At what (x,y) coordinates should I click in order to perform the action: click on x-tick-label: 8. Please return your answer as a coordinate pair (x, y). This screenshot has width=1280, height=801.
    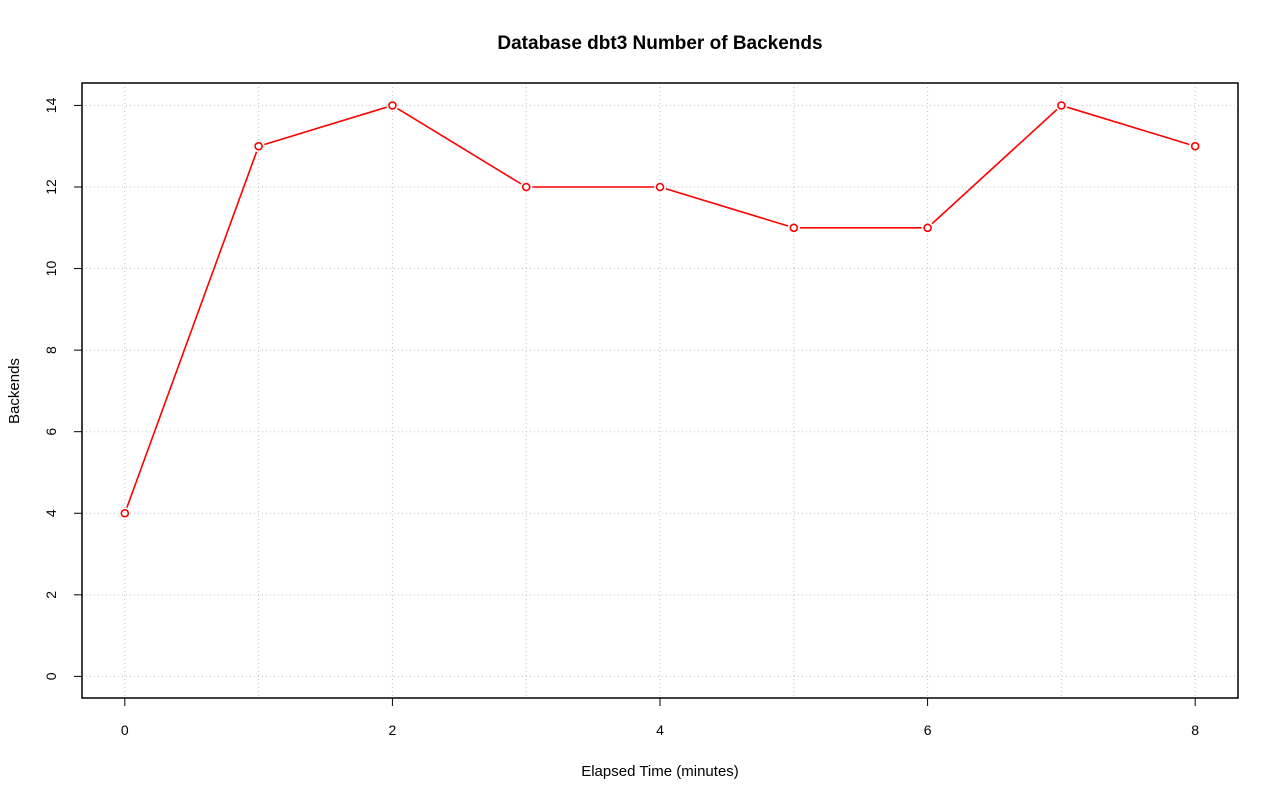
    Looking at the image, I should click on (1195, 730).